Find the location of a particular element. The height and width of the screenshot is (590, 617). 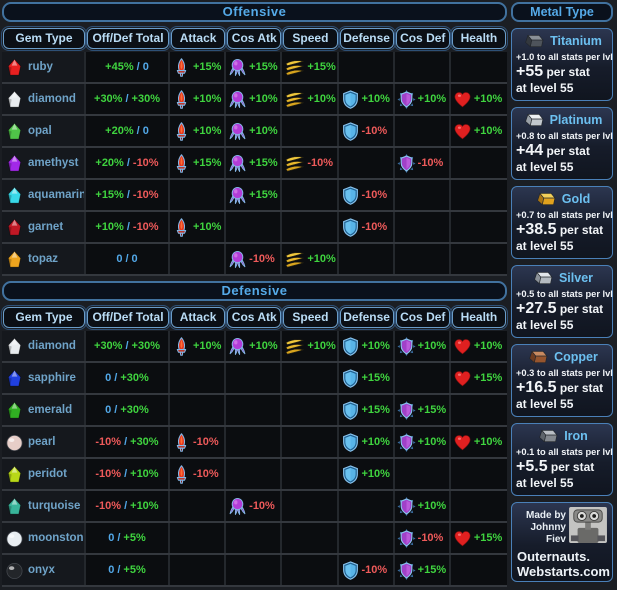

made-by-row: Made by Johnny Fiev is located at coordinates (562, 526).